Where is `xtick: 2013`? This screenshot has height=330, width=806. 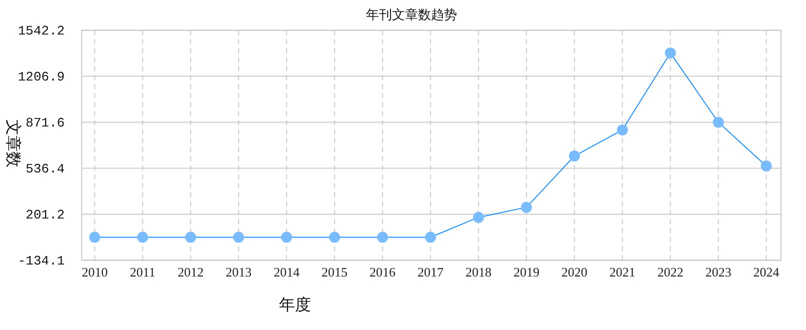
xtick: 2013 is located at coordinates (239, 272).